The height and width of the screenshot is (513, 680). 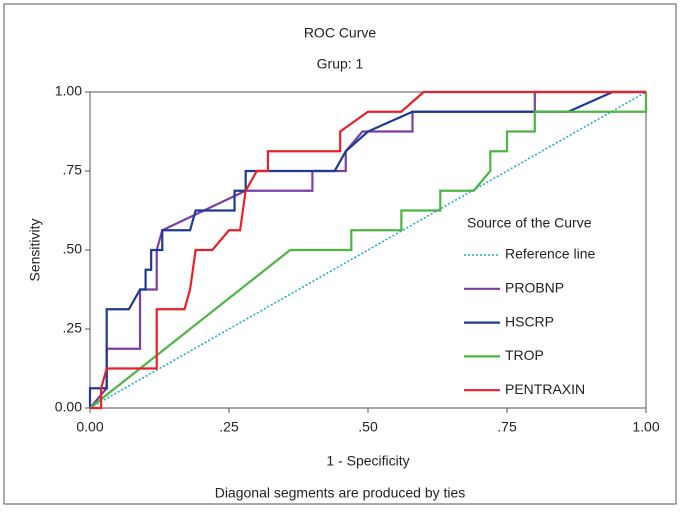 What do you see at coordinates (340, 64) in the screenshot?
I see `chart-subtitle: Grup: 1` at bounding box center [340, 64].